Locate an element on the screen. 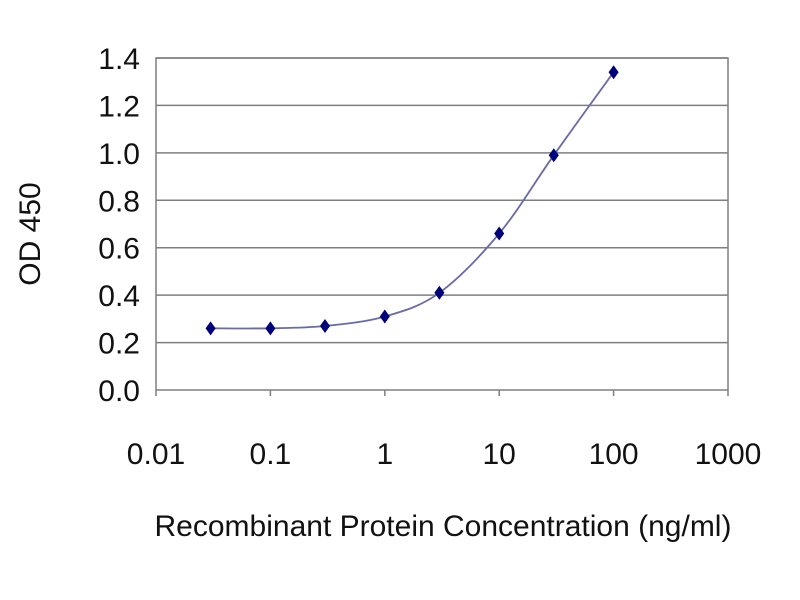 This screenshot has width=800, height=600. x-tick-label: 10 is located at coordinates (499, 454).